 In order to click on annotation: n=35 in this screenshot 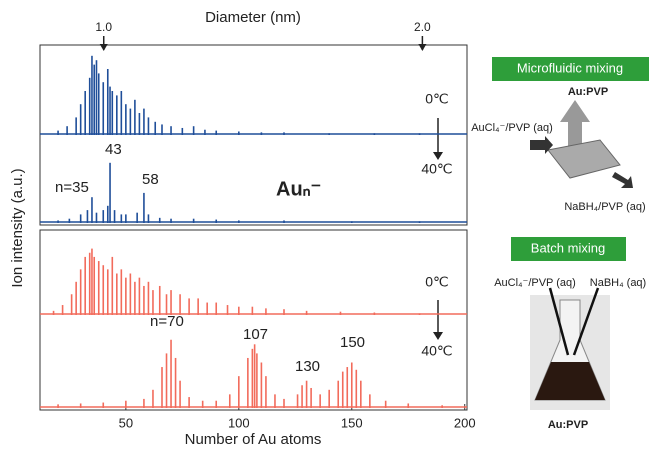, I will do `click(72, 187)`.